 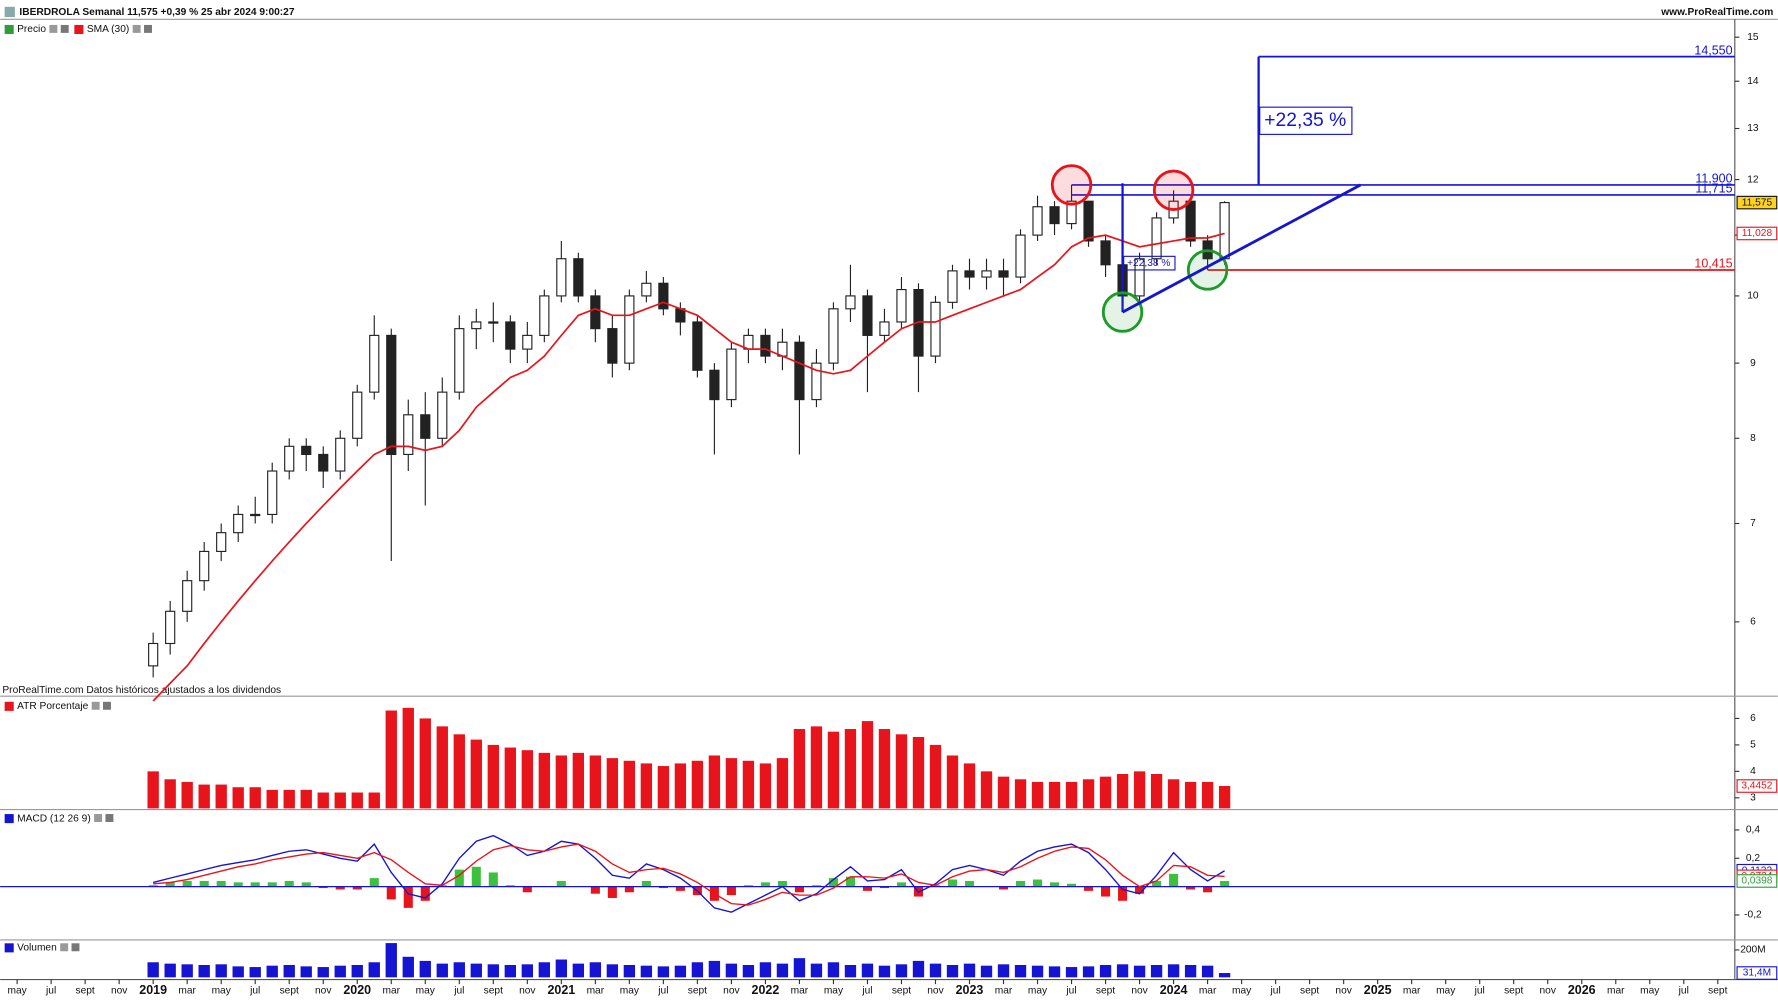 I want to click on y-tick-label: 6, so click(x=1753, y=718).